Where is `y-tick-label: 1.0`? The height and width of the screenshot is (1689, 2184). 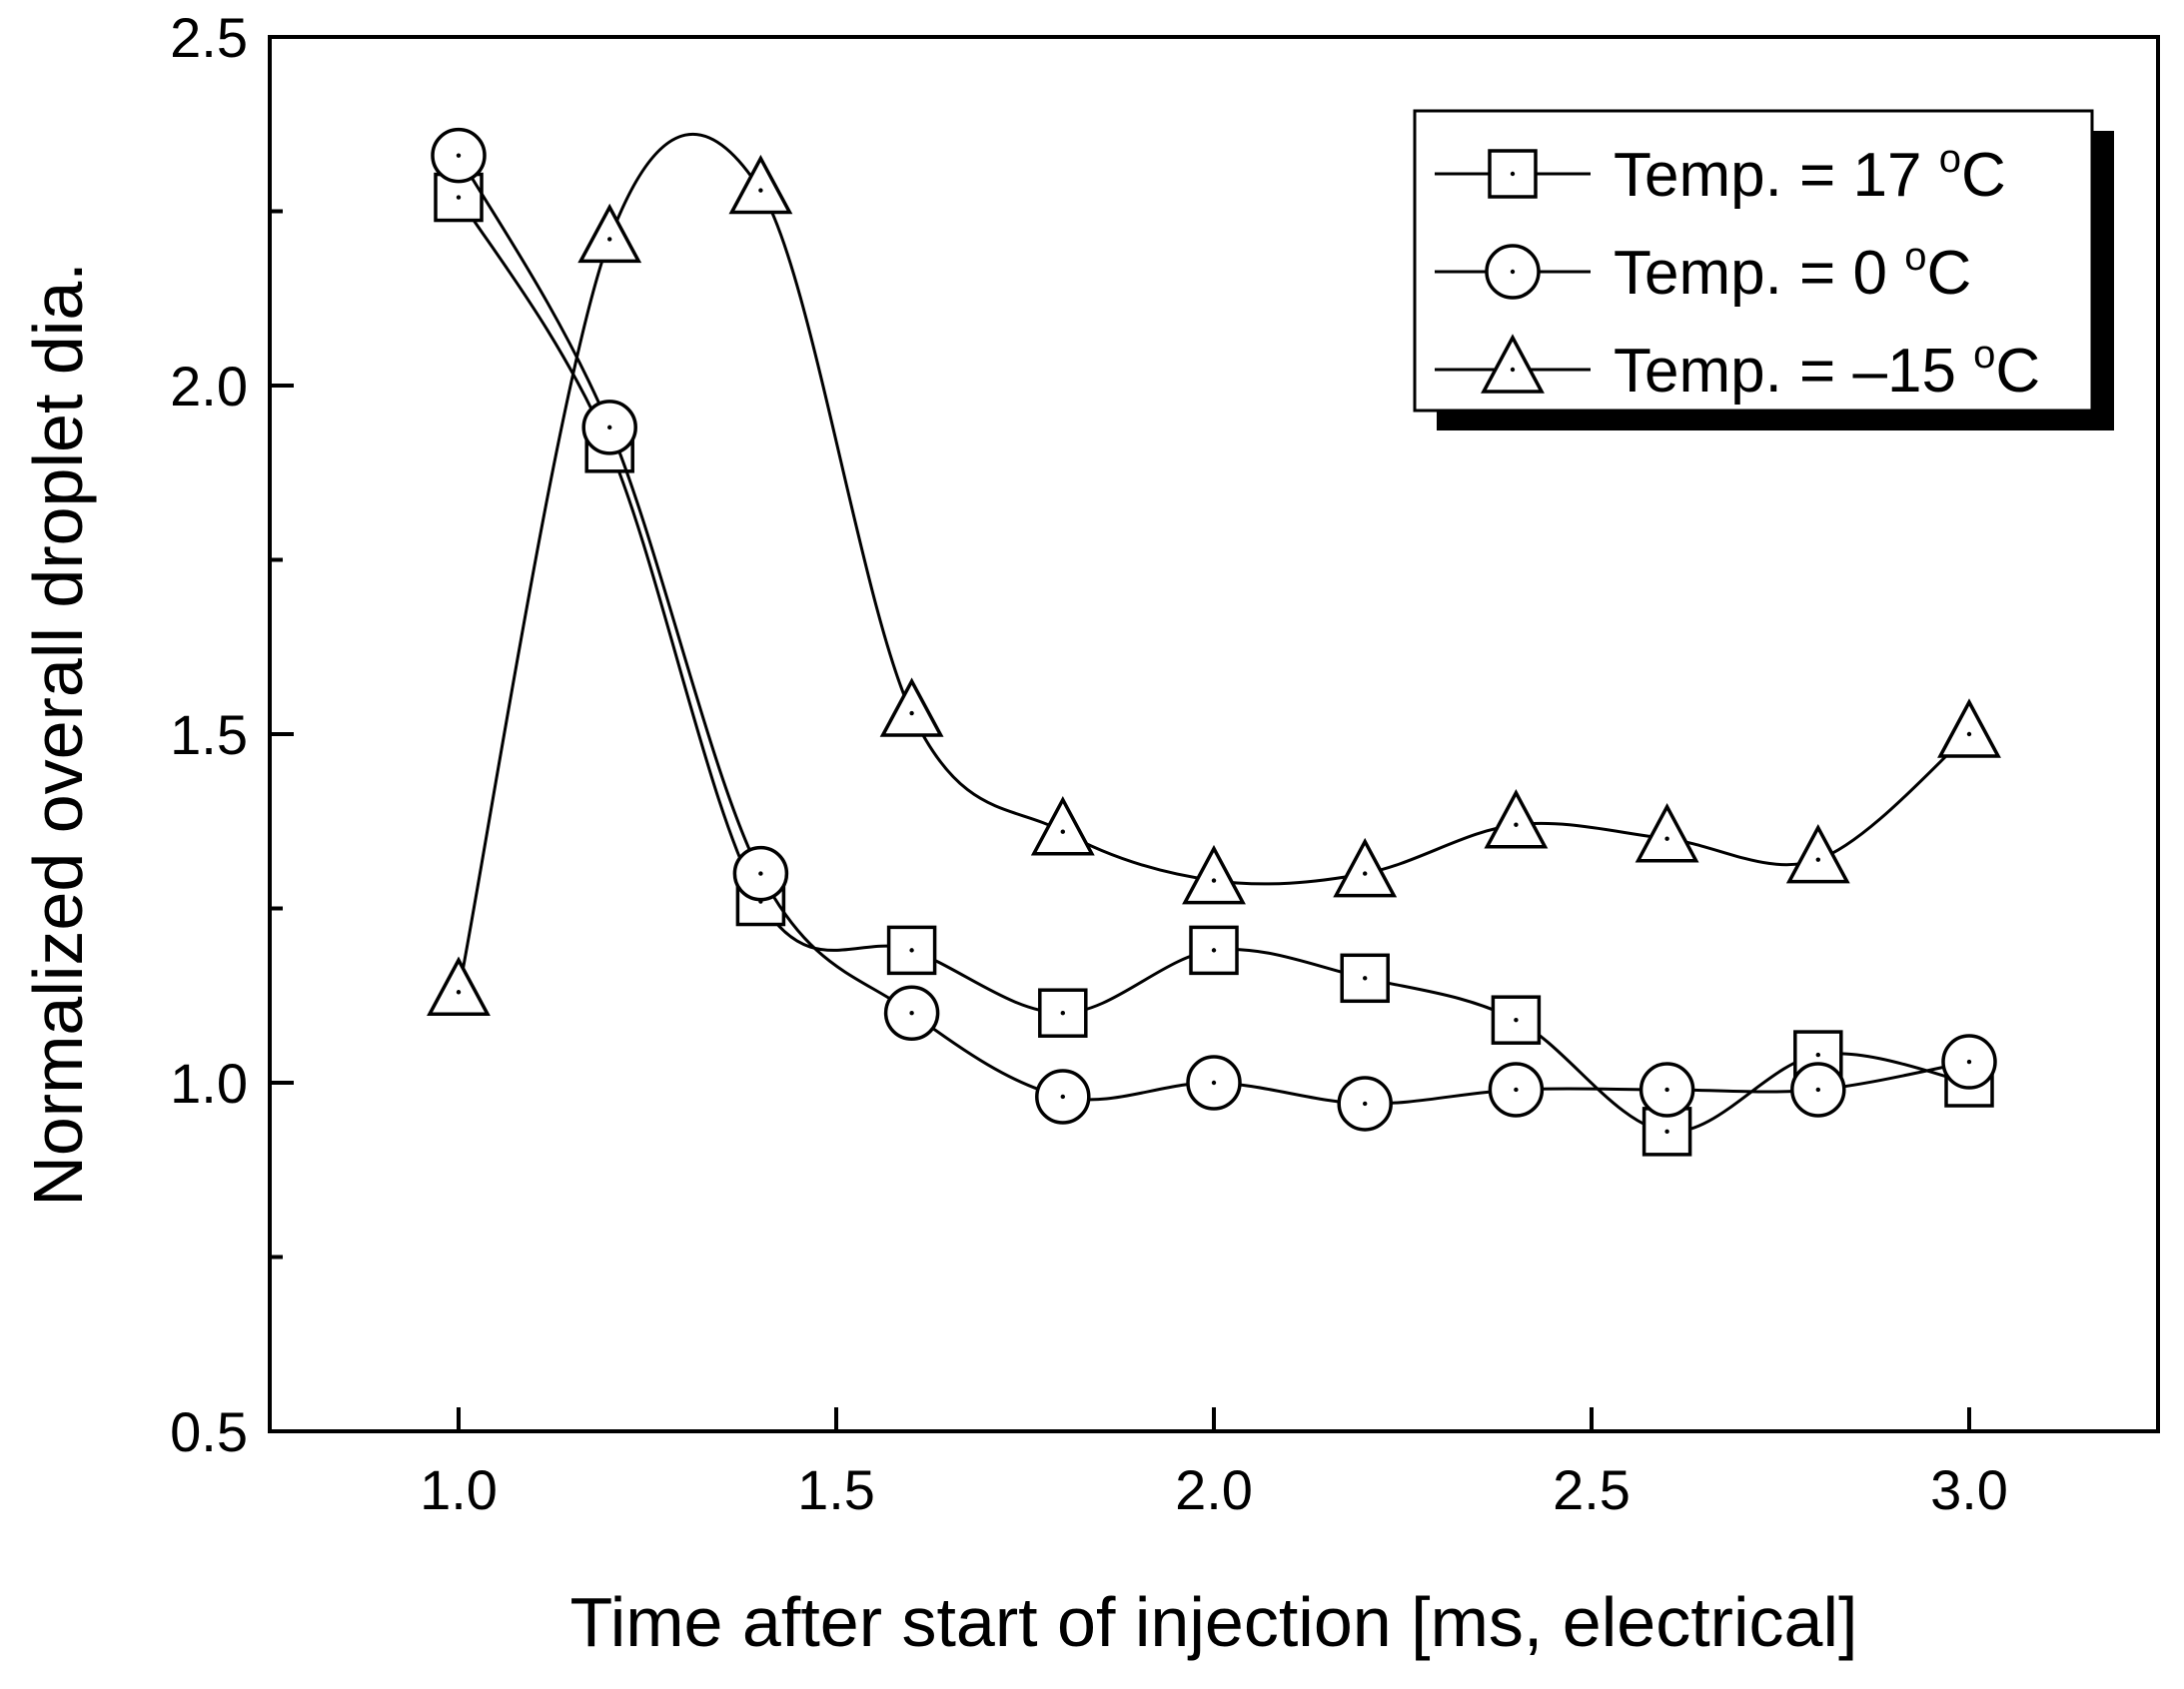 y-tick-label: 1.0 is located at coordinates (209, 1083).